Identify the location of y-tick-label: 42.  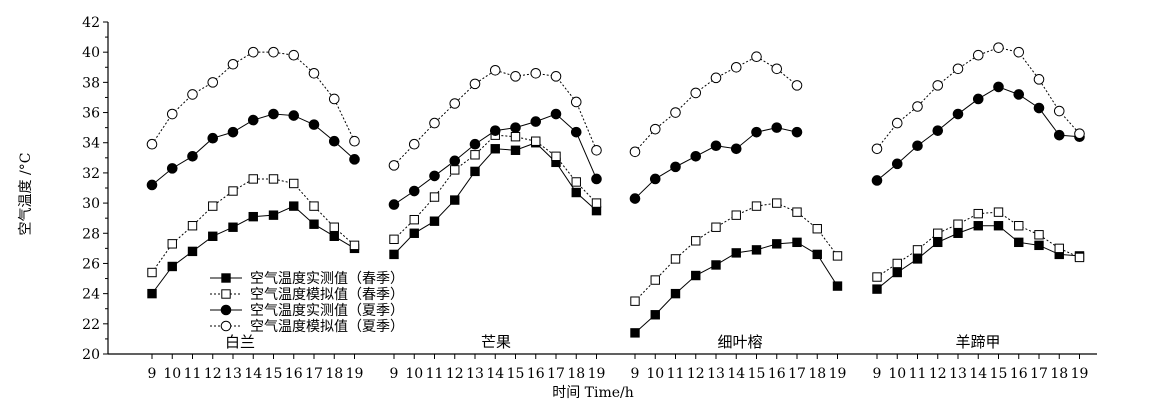
(91, 23).